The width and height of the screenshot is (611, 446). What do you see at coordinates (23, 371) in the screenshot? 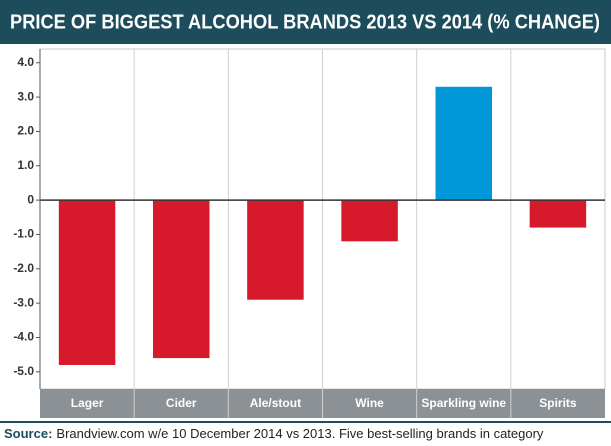
I see `y-tick-label: -5.0` at bounding box center [23, 371].